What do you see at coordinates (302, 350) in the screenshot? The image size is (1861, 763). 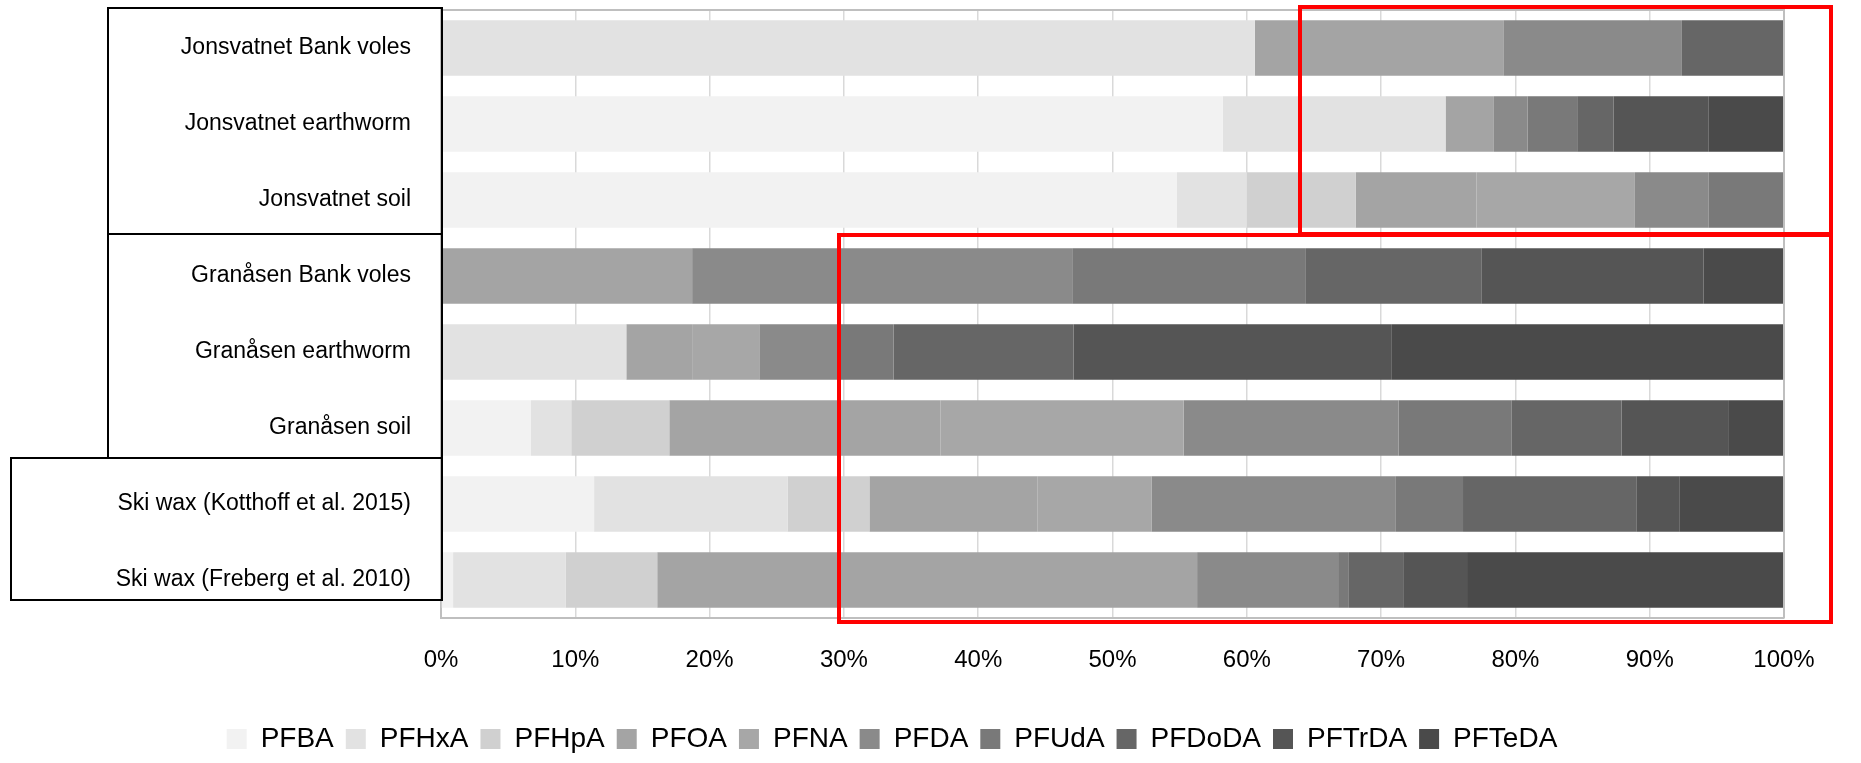 I see `y-tick-label: Granåsen earthworm` at bounding box center [302, 350].